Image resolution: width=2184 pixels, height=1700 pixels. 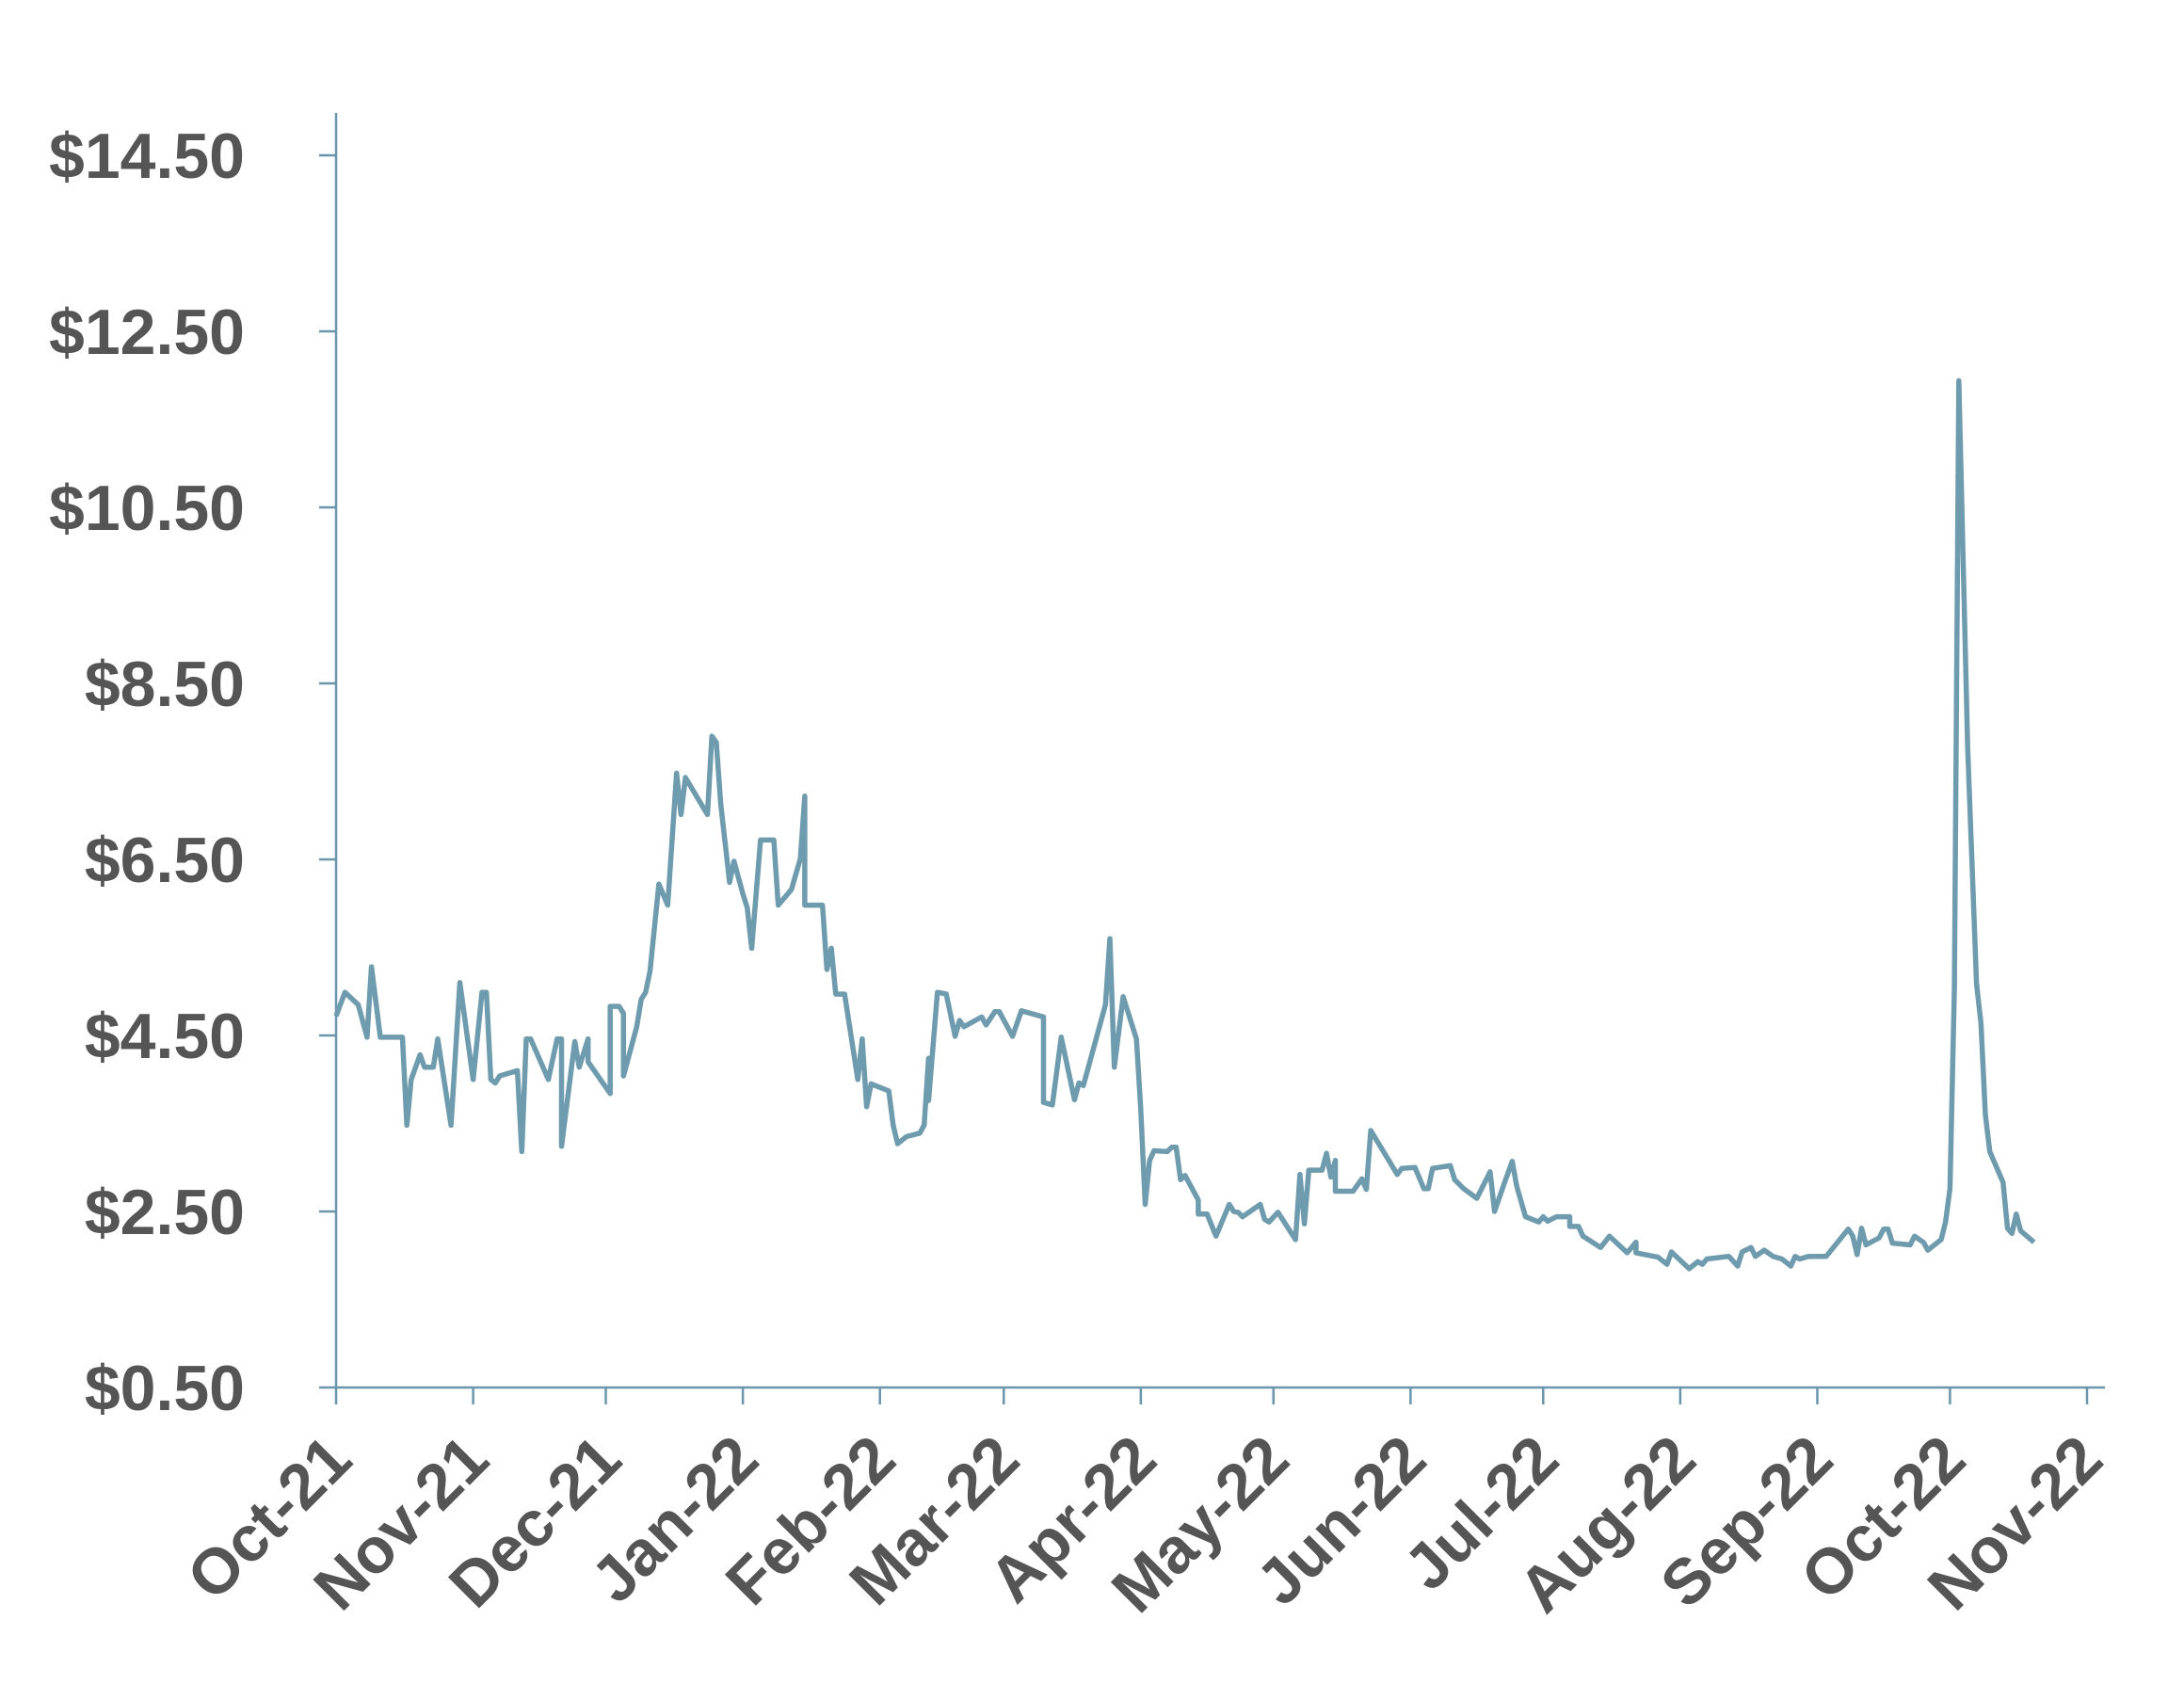 What do you see at coordinates (147, 508) in the screenshot?
I see `y-tick-label: $10.50` at bounding box center [147, 508].